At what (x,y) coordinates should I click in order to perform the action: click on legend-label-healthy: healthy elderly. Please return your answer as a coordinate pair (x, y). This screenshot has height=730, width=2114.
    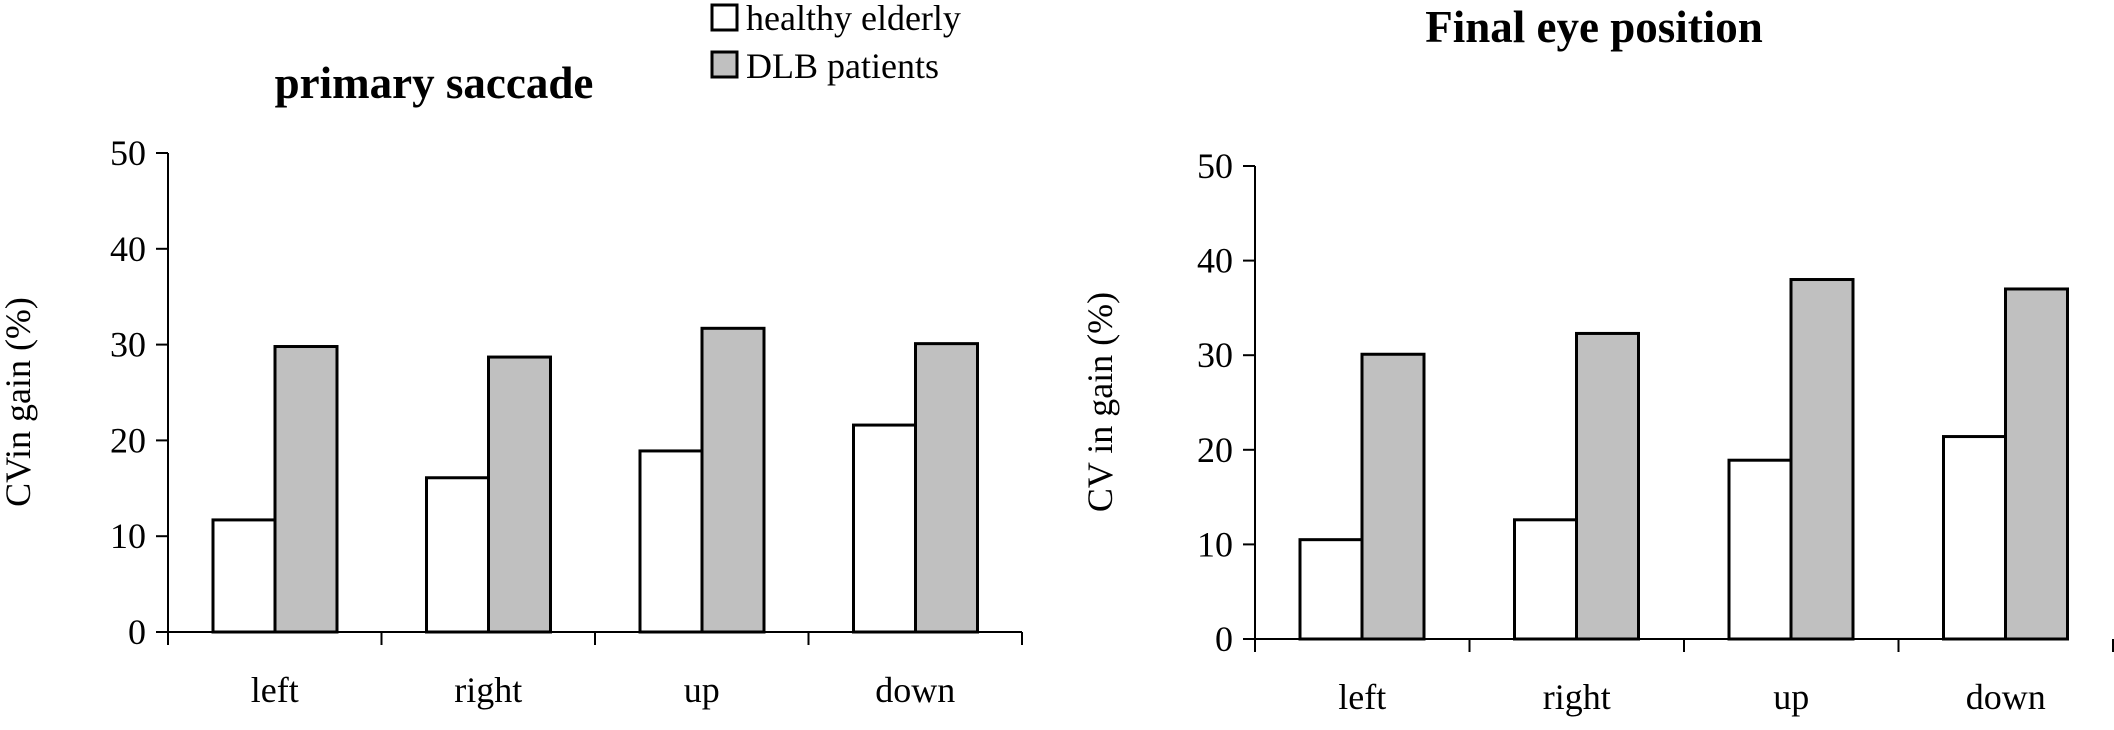
    Looking at the image, I should click on (853, 19).